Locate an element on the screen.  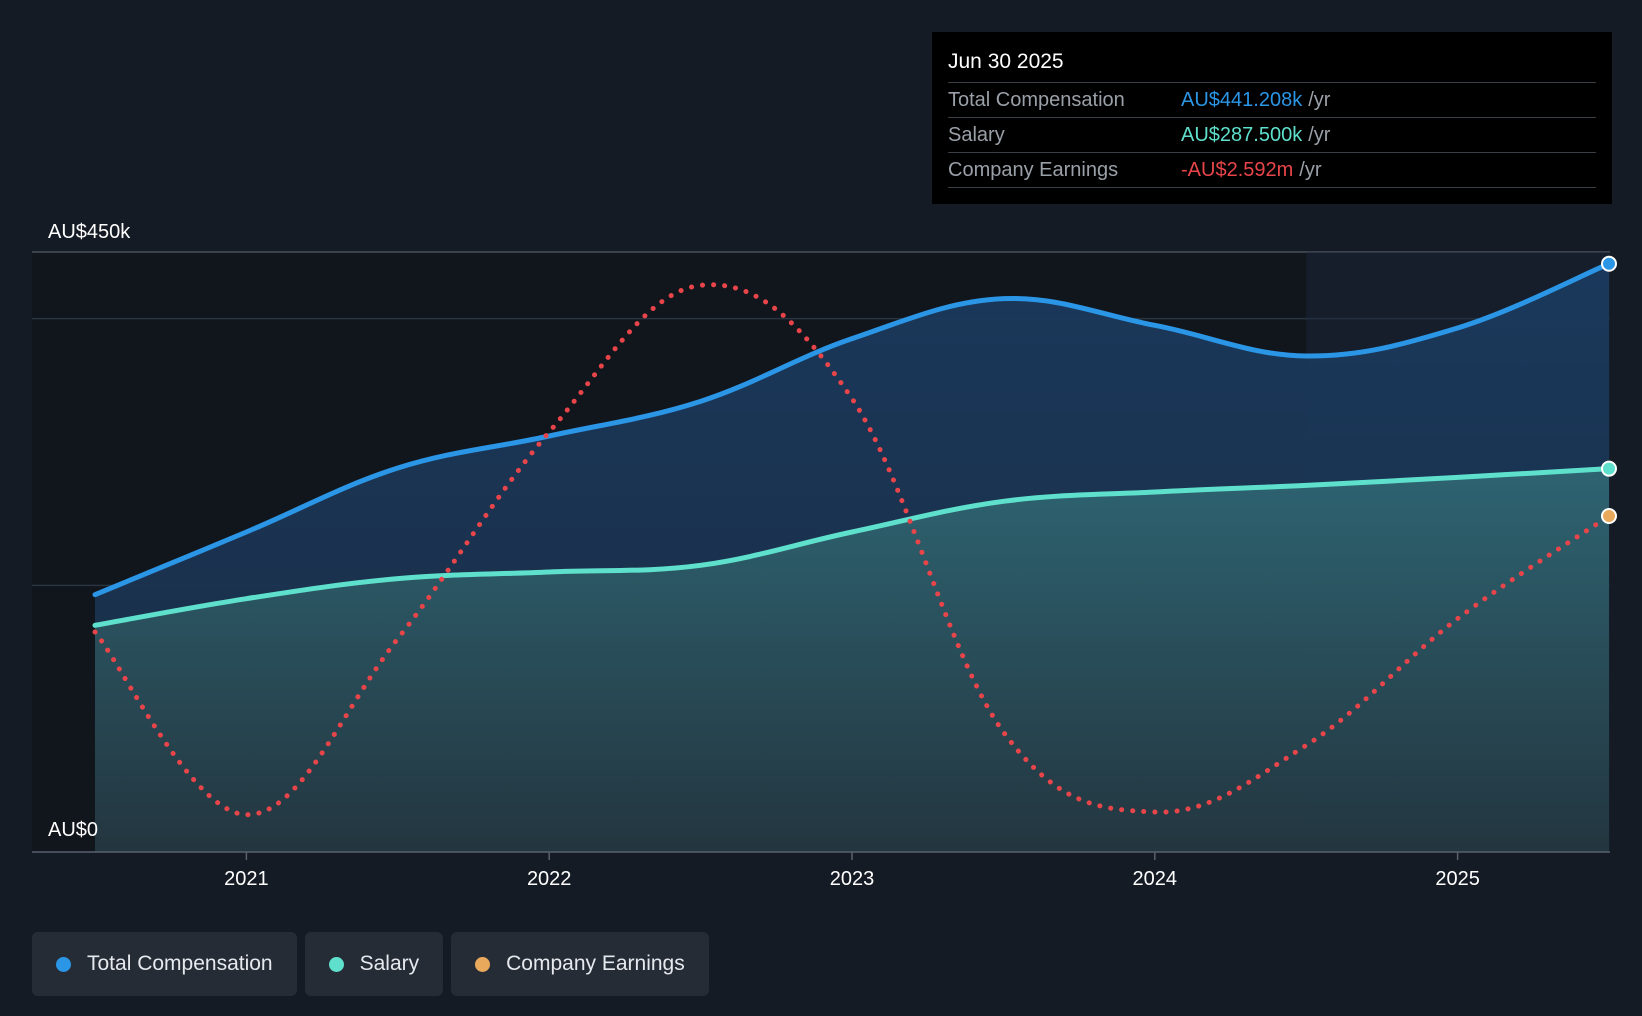
legend-item-total-compensation: Total Compensation is located at coordinates (164, 964).